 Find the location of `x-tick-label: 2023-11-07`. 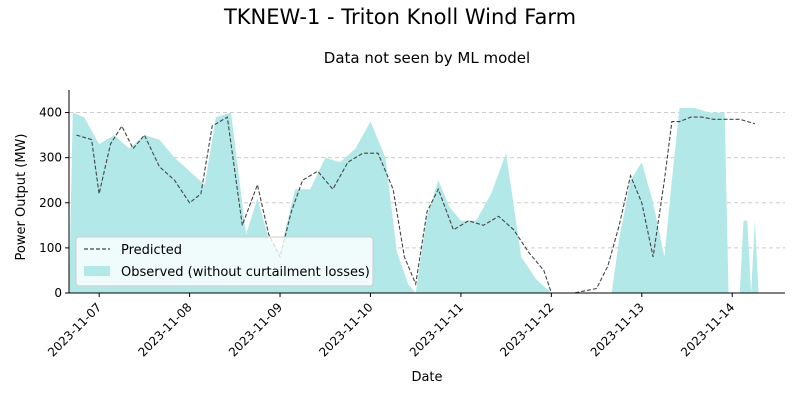

x-tick-label: 2023-11-07 is located at coordinates (74, 329).